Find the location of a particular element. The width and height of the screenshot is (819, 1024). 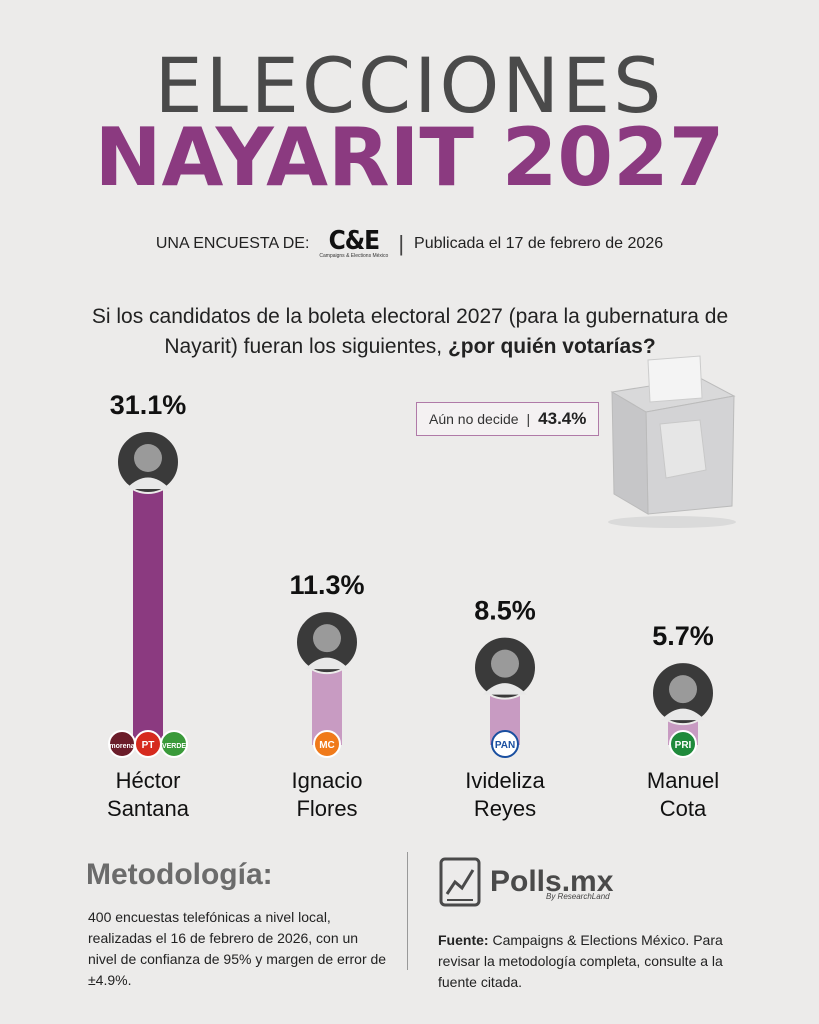

value-label-1: 11.3% is located at coordinates (326, 585).